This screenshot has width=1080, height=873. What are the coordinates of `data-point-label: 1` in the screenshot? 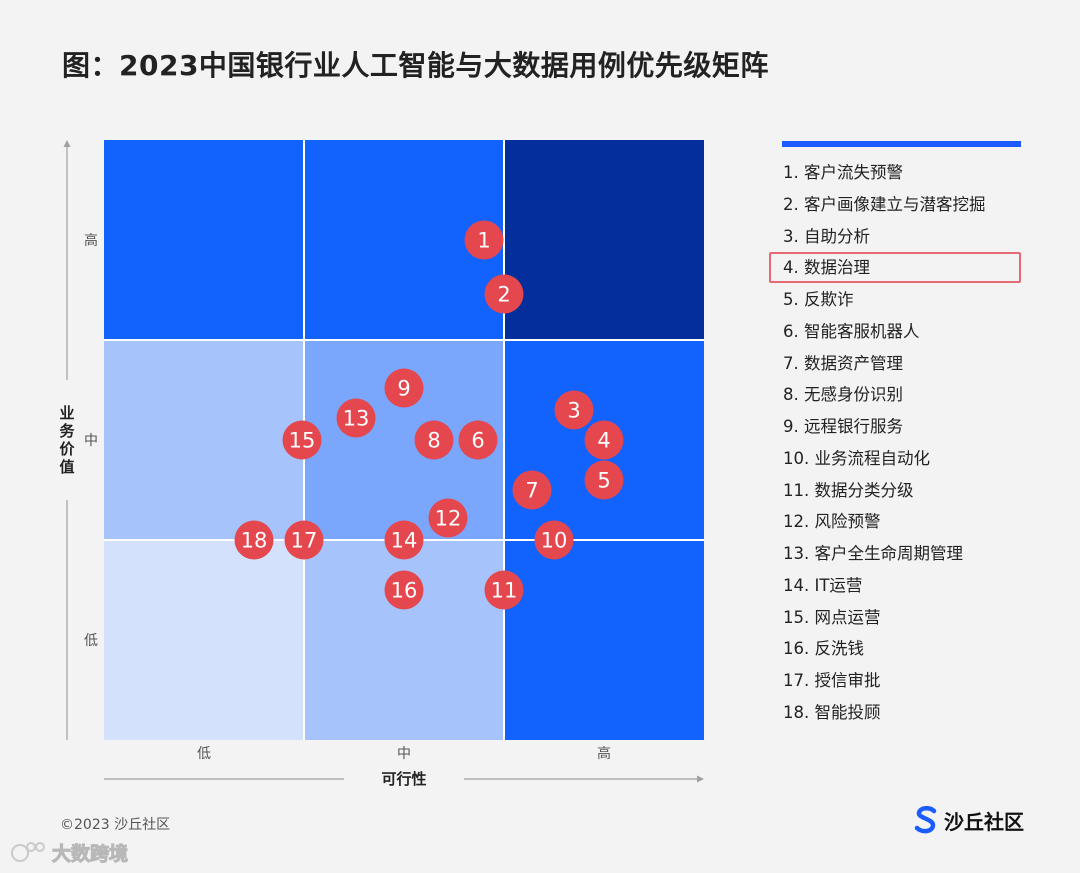 It's located at (483, 241).